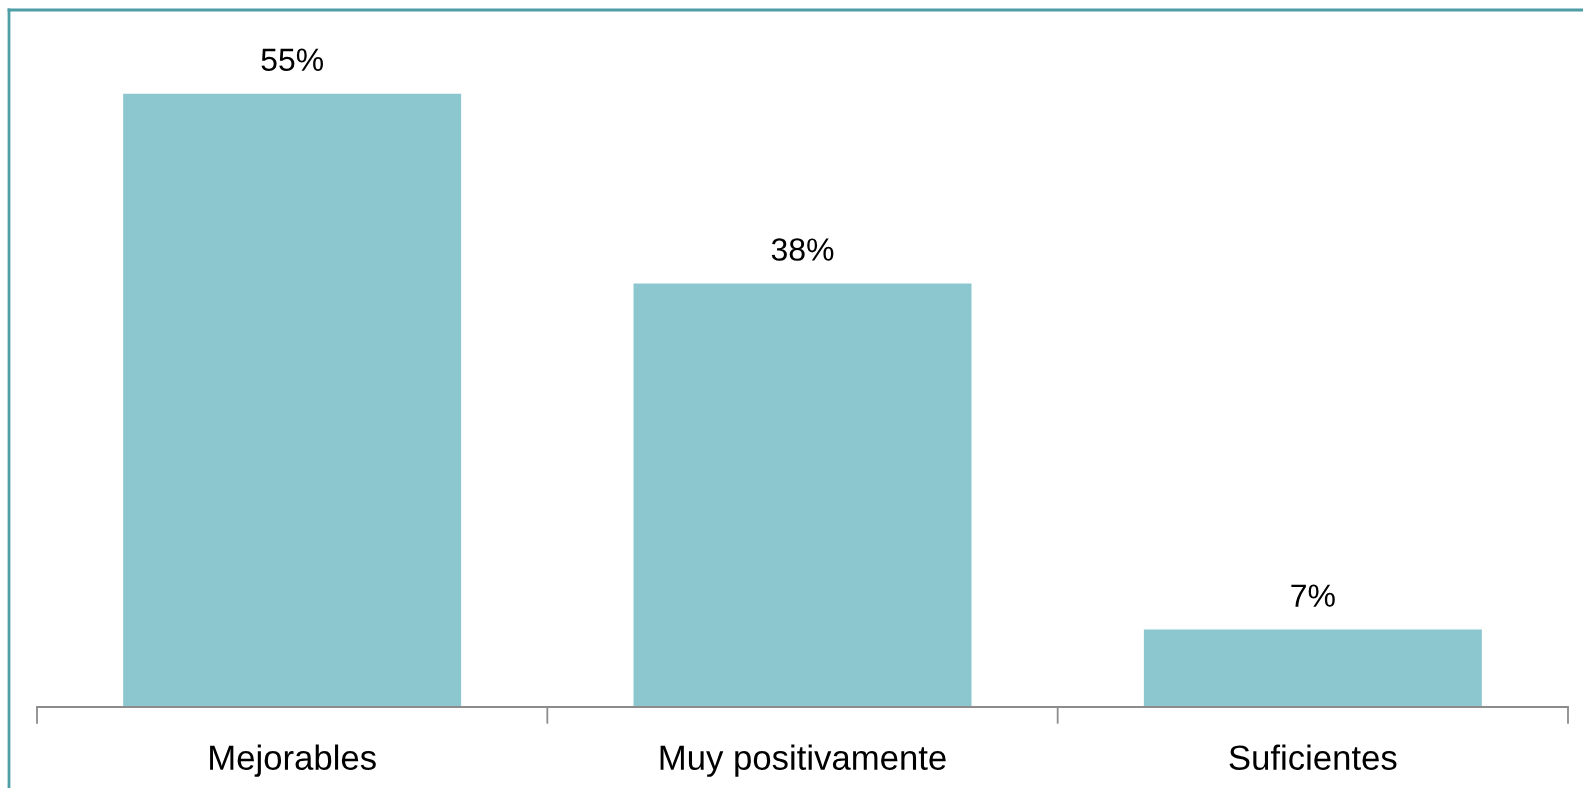 Image resolution: width=1583 pixels, height=788 pixels. What do you see at coordinates (292, 60) in the screenshot?
I see `data-label: 55%` at bounding box center [292, 60].